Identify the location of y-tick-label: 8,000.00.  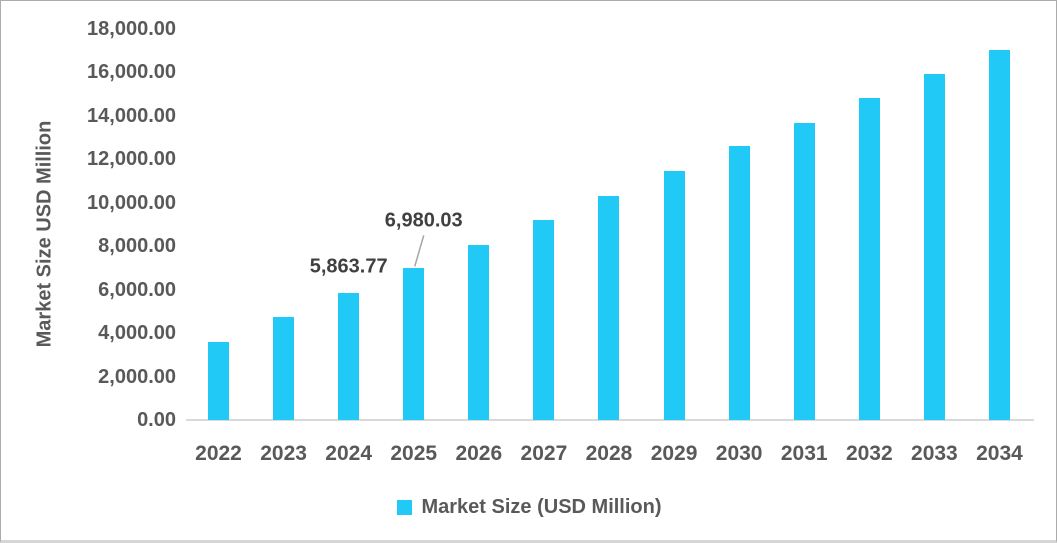
(137, 246).